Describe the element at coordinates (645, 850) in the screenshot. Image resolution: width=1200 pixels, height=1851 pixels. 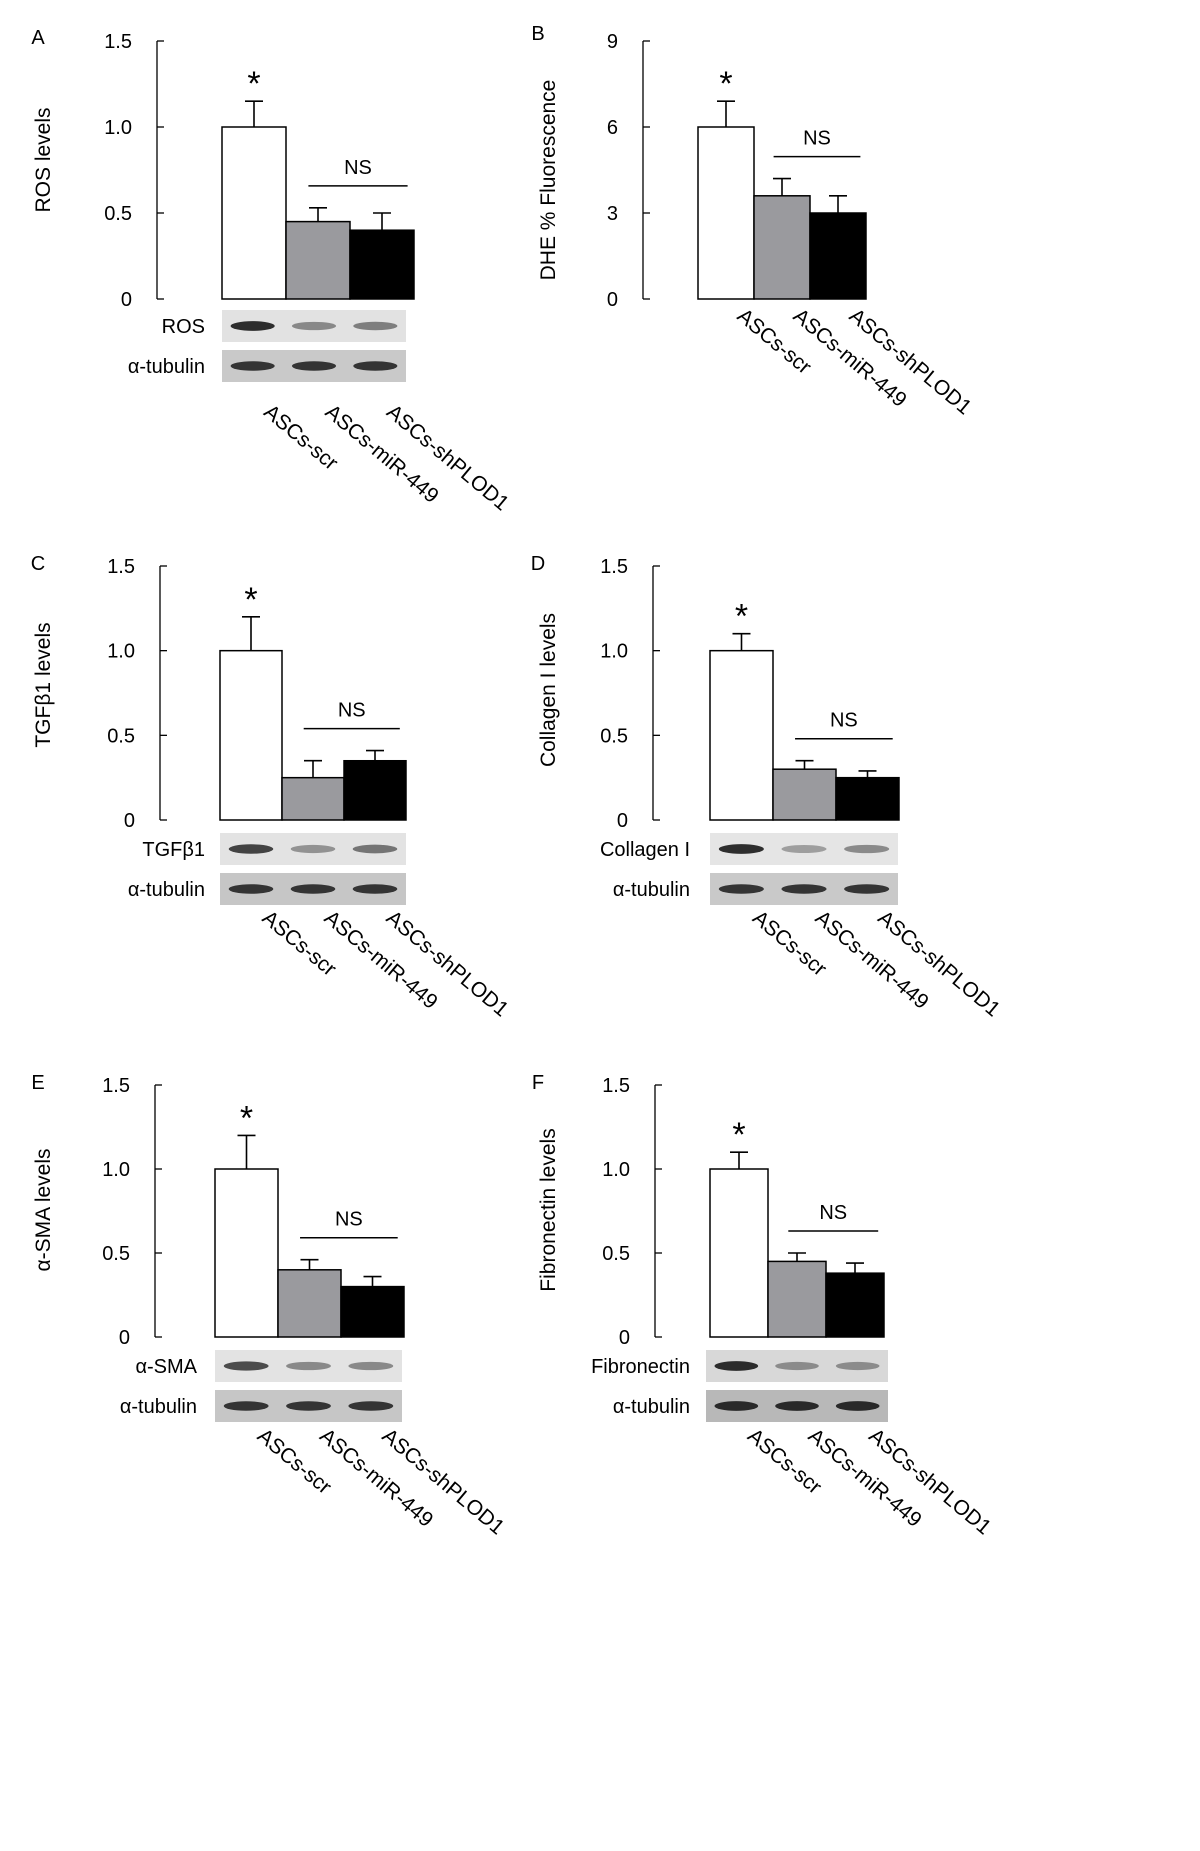
I see `blot-label: Collagen I` at that location.